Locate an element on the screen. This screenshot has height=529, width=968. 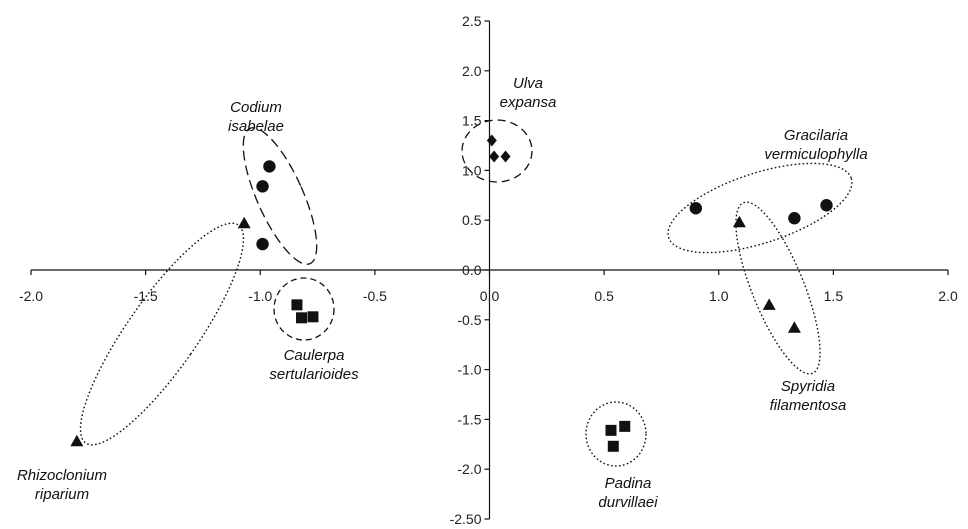
y-tick-label: 1.0 is located at coordinates (472, 170).